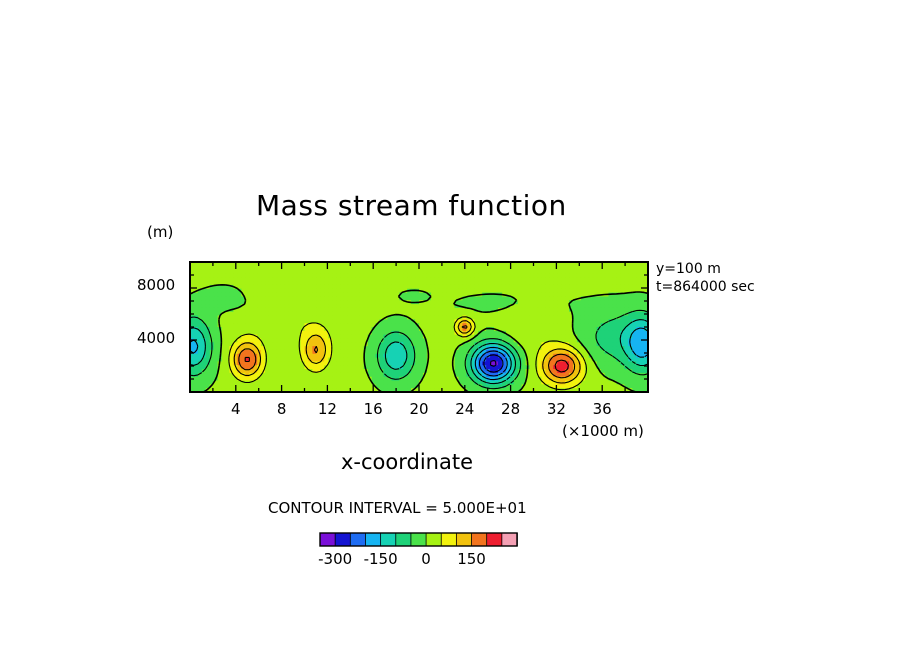 The height and width of the screenshot is (654, 904). Describe the element at coordinates (688, 269) in the screenshot. I see `info-y-position: y=100 m` at that location.